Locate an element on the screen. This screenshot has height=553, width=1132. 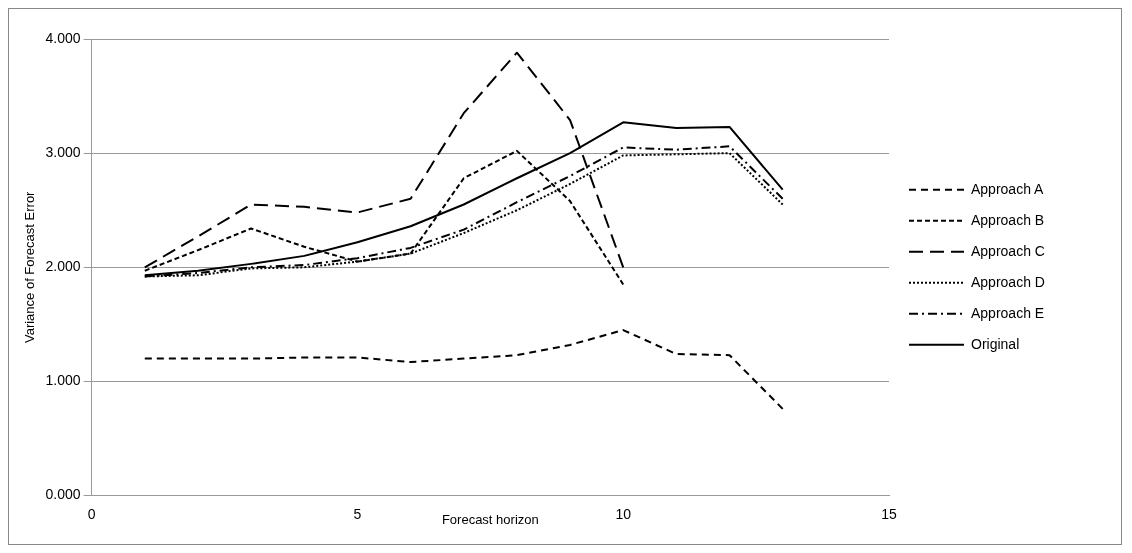
x-axis-title: Forecast horizon is located at coordinates (490, 519).